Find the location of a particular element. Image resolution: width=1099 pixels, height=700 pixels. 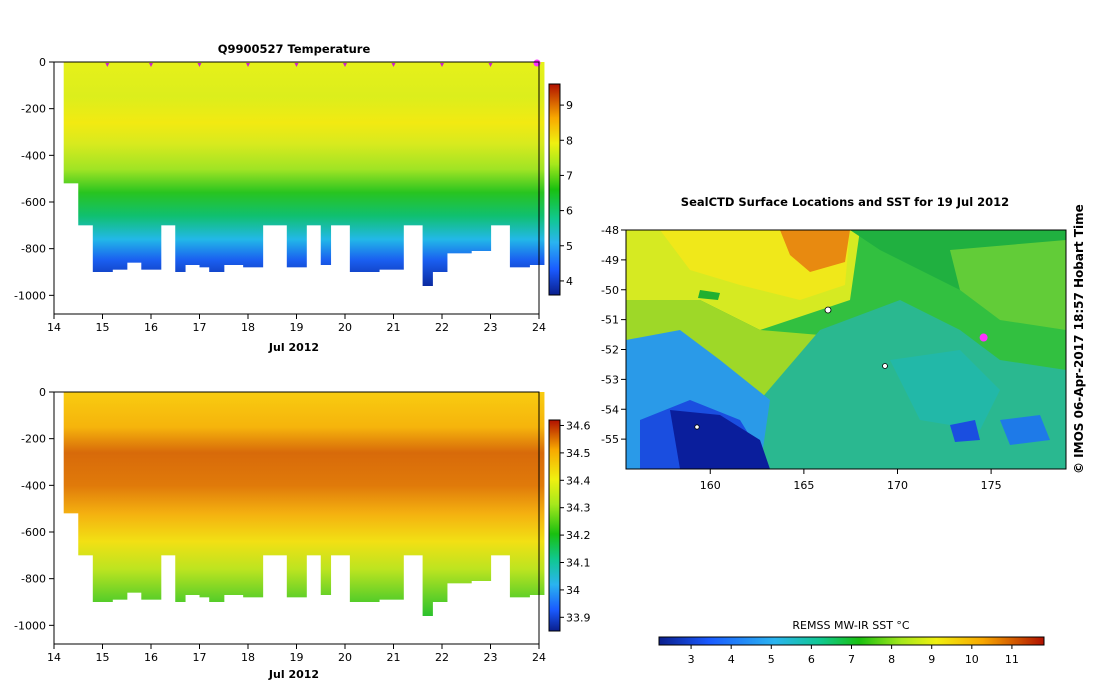

salinity-colorbar is located at coordinates (554, 525).